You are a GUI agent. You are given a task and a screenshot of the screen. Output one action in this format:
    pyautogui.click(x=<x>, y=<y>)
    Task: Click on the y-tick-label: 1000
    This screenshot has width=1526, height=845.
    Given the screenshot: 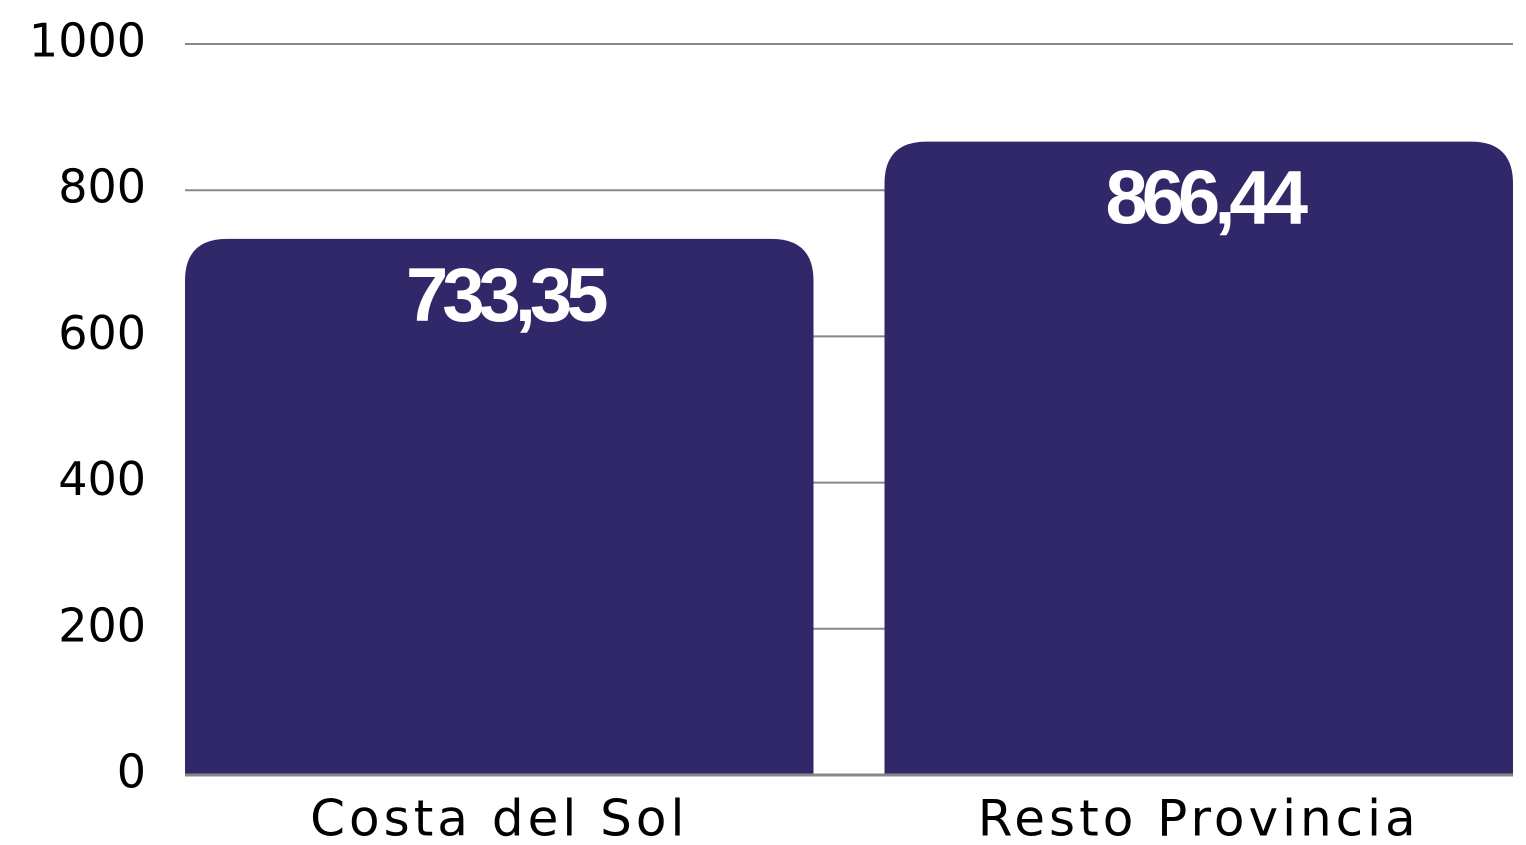 What is the action you would take?
    pyautogui.click(x=87, y=41)
    